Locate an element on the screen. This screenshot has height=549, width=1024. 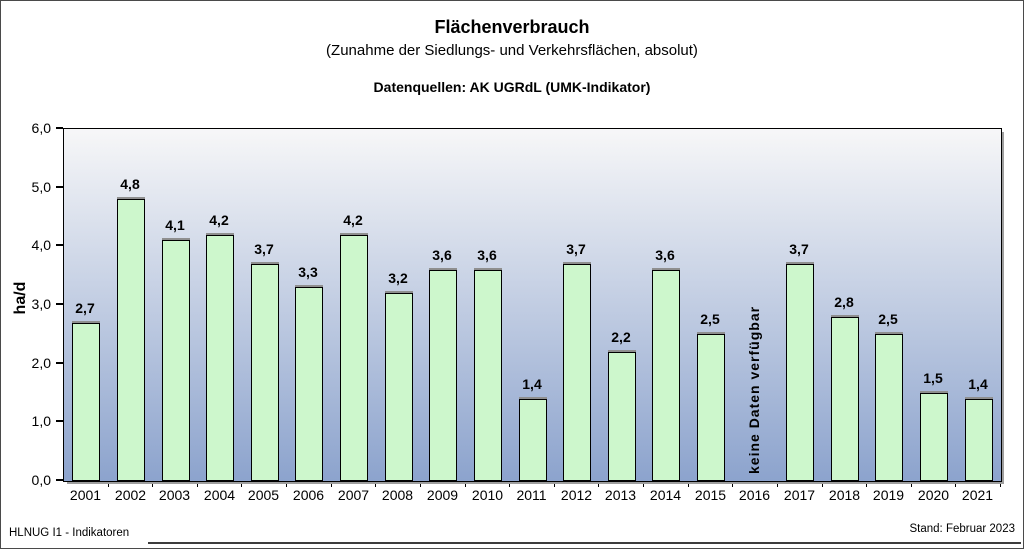
chart-title: Flächenverbrauch is located at coordinates (512, 27).